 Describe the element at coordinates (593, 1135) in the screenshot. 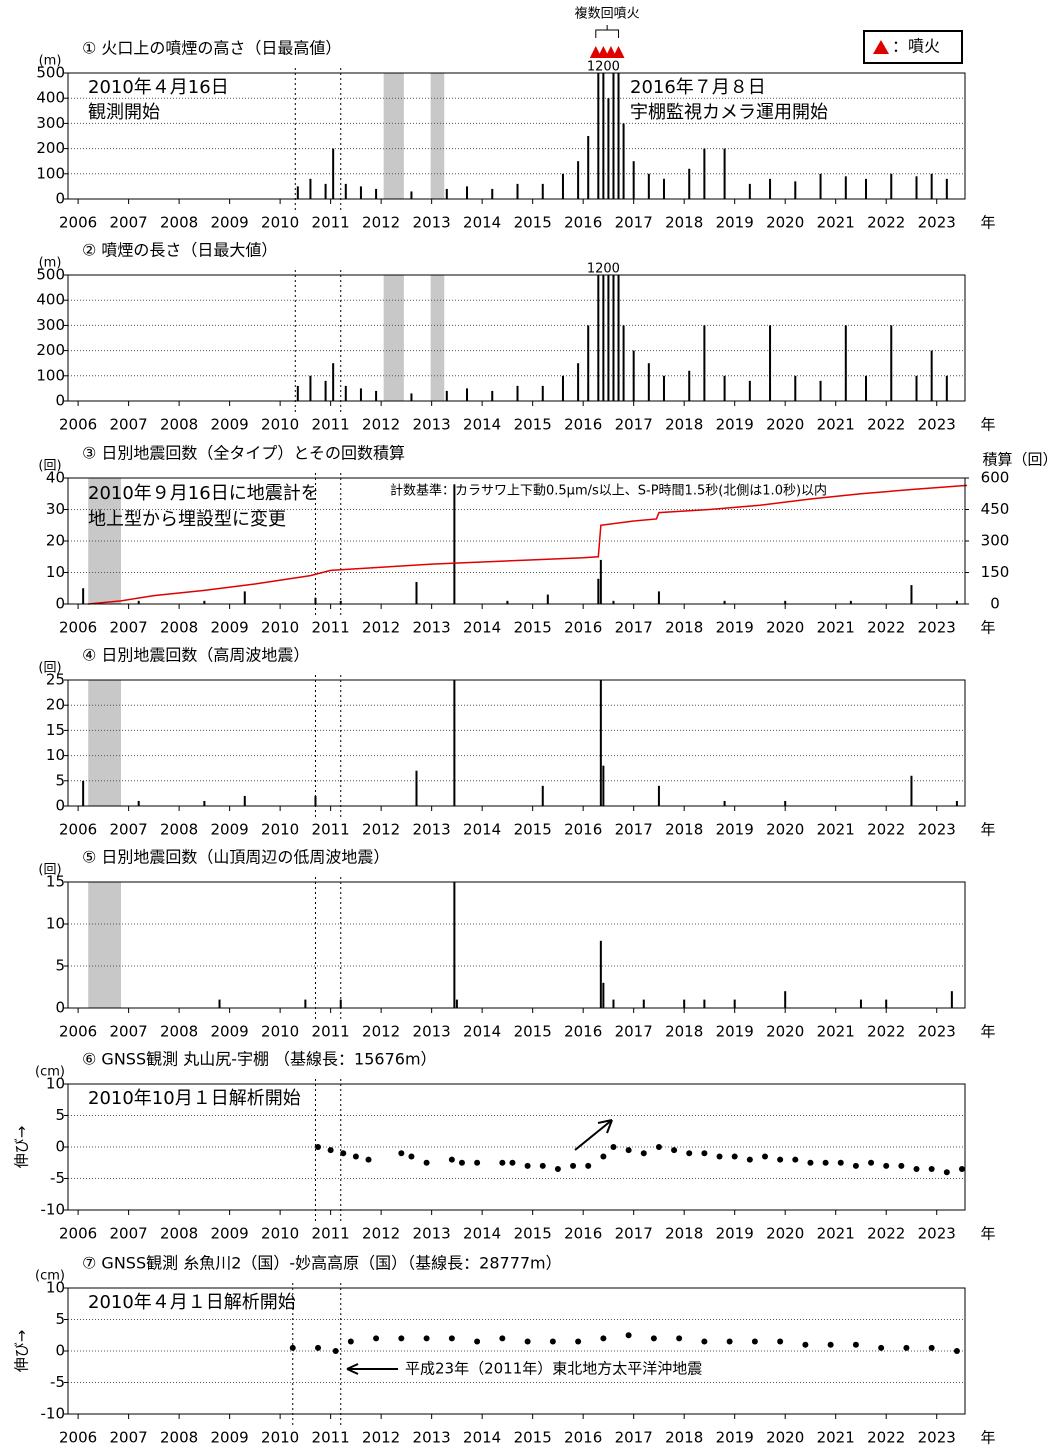

I see `trend-arrow` at that location.